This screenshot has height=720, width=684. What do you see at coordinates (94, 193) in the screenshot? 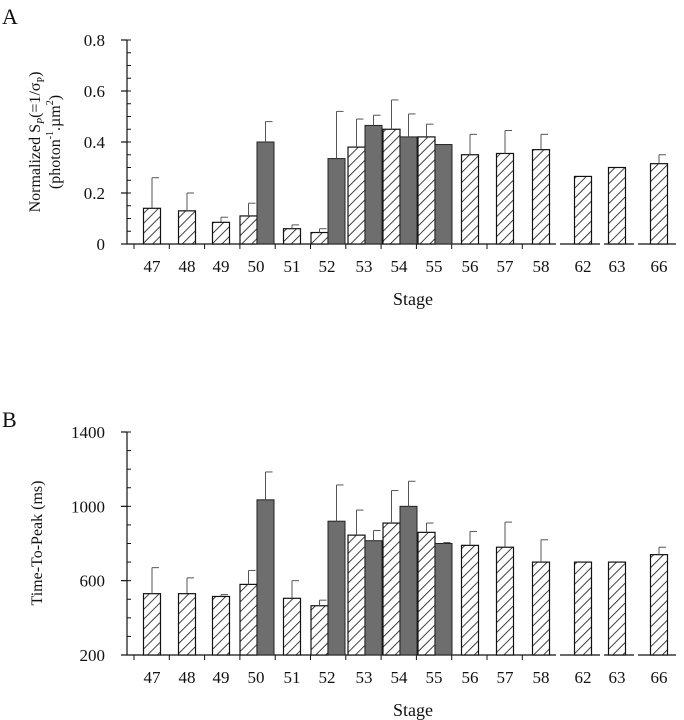
I see `y-tick-label: 0.2` at bounding box center [94, 193].